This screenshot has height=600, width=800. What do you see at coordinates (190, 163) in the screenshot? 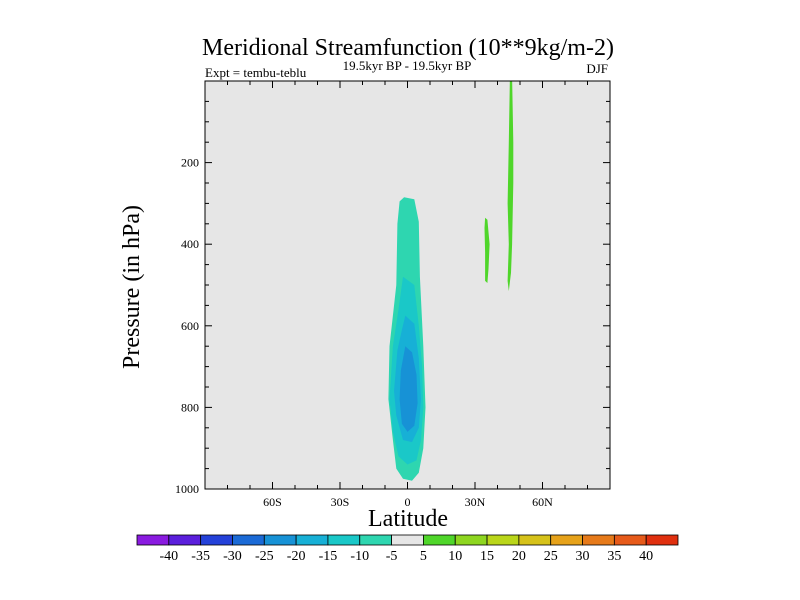
I see `y-tick-label: 200` at bounding box center [190, 163].